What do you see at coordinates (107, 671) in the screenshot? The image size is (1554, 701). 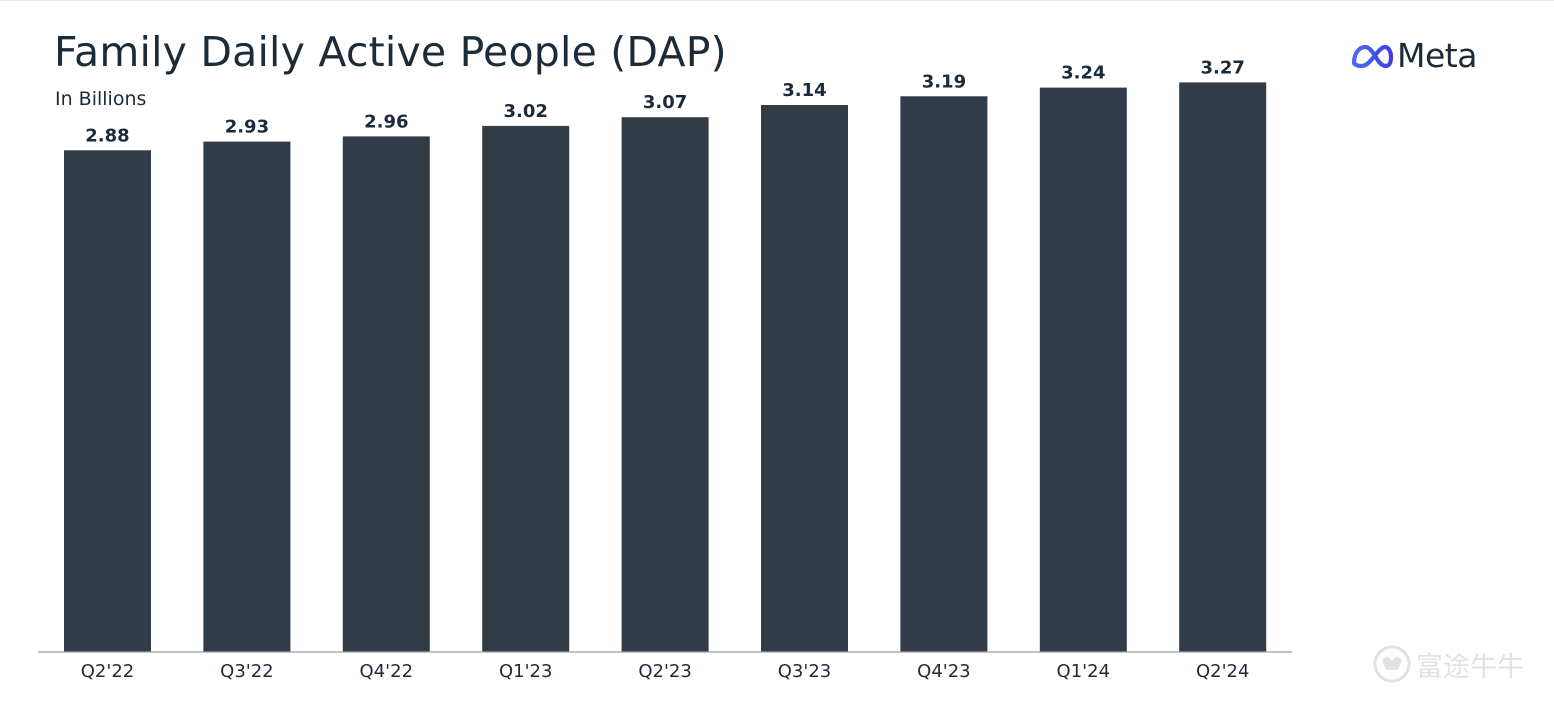 I see `x-tick-label-0: Q2'22` at bounding box center [107, 671].